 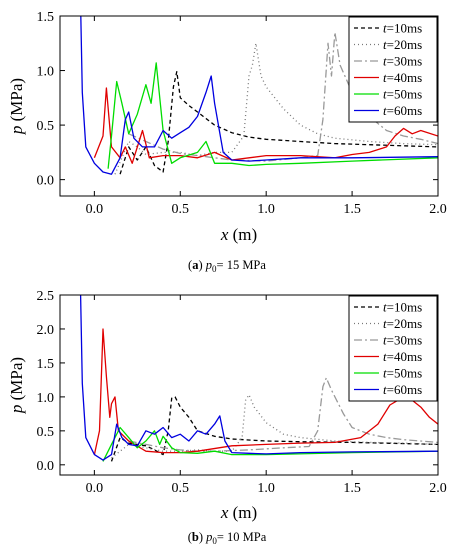 I want to click on y-tick-label: 2.5, so click(x=46, y=296).